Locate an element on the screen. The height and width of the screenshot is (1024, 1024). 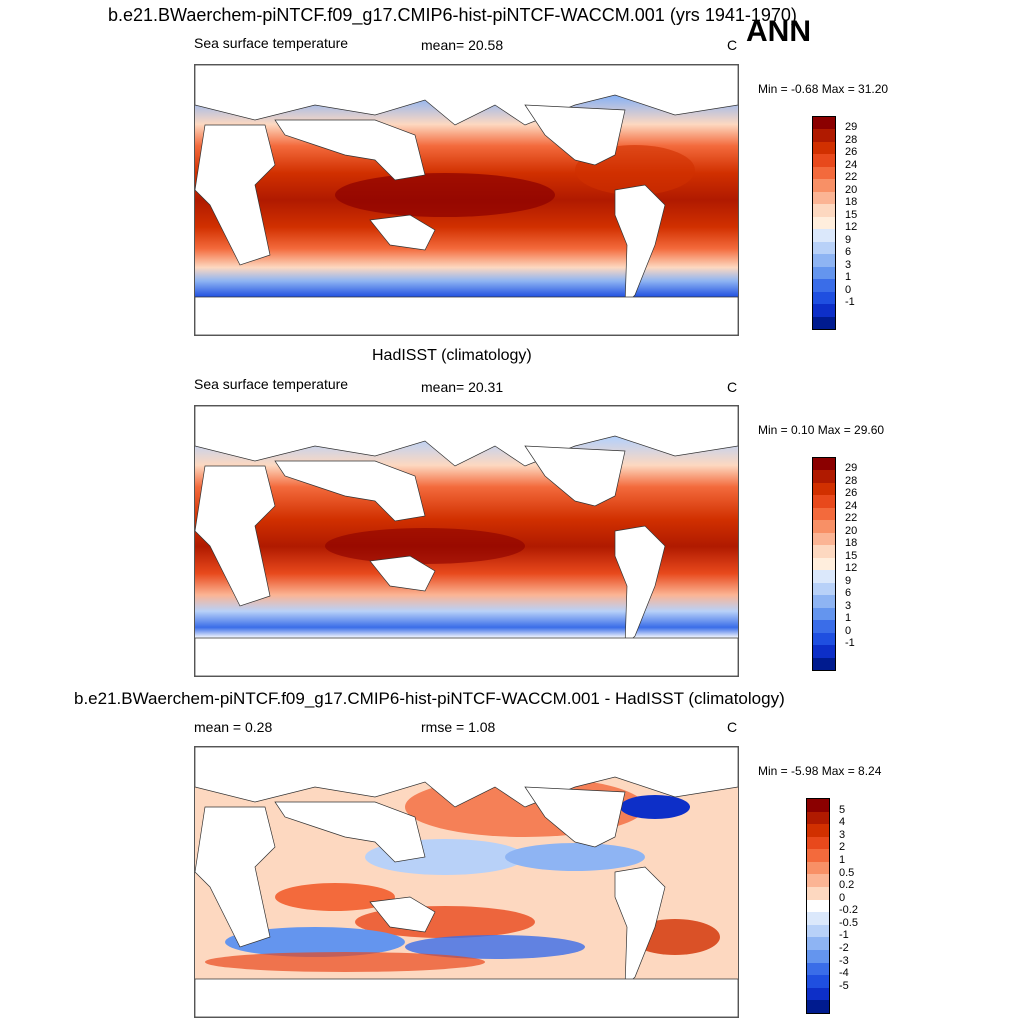
colorbar-level-label: 0.5 is located at coordinates (847, 872).